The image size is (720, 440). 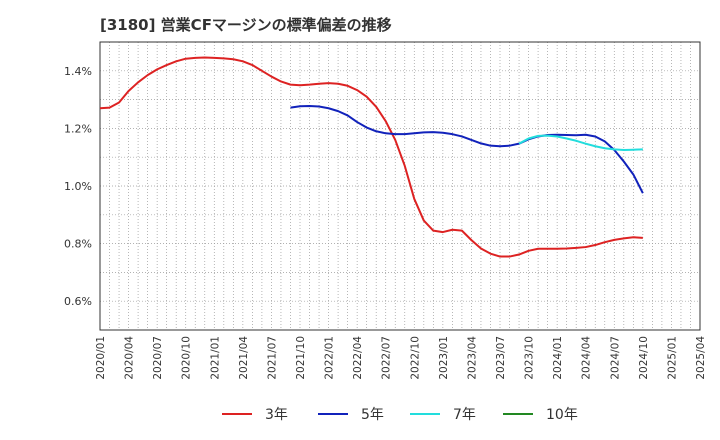 I want to click on x-tick-label: 2024/01, so click(x=558, y=358).